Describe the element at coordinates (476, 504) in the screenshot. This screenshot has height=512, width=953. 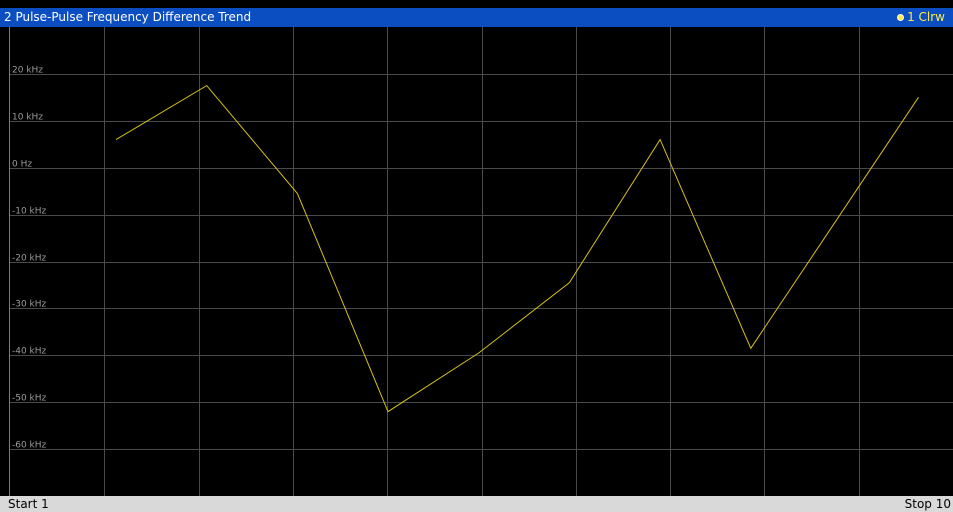
I see `x-axis-footer: Start 1 Stop 10` at that location.